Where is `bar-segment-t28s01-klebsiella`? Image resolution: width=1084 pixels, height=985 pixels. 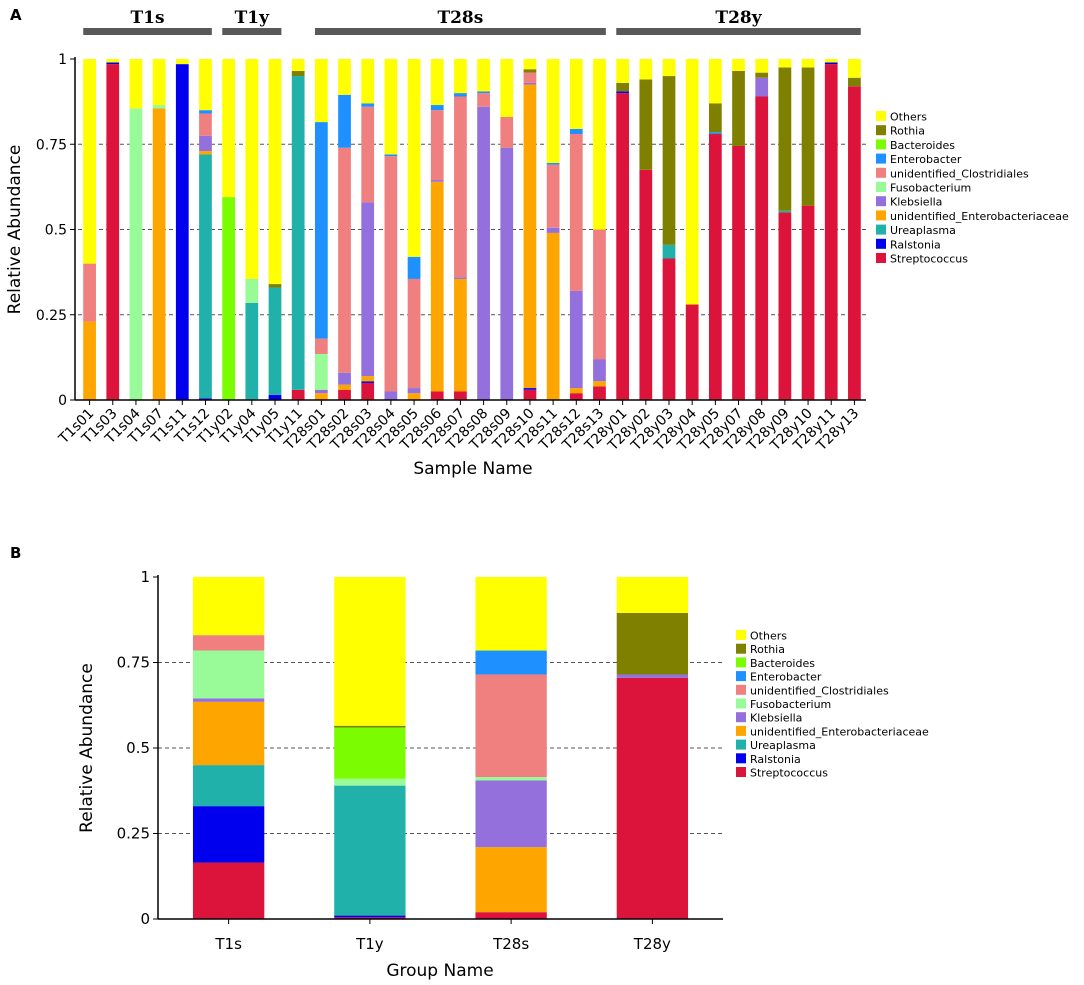 bar-segment-t28s01-klebsiella is located at coordinates (321, 391).